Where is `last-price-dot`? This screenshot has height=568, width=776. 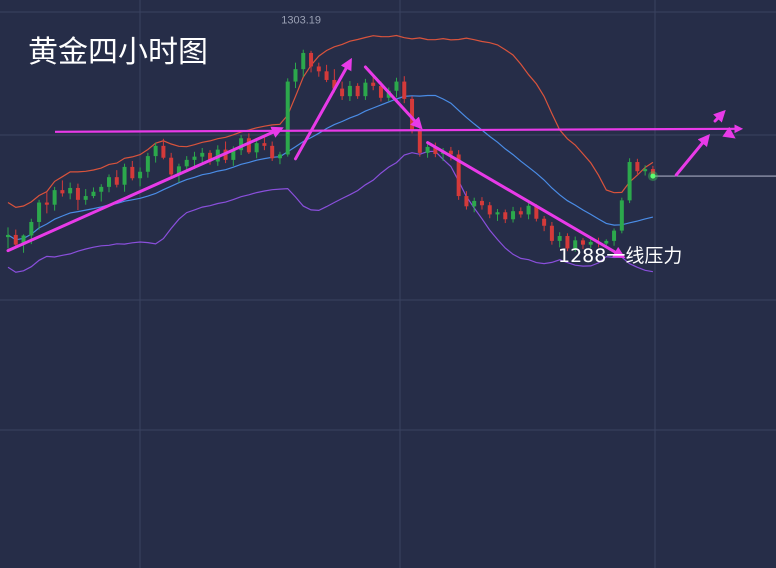
last-price-dot is located at coordinates (653, 176).